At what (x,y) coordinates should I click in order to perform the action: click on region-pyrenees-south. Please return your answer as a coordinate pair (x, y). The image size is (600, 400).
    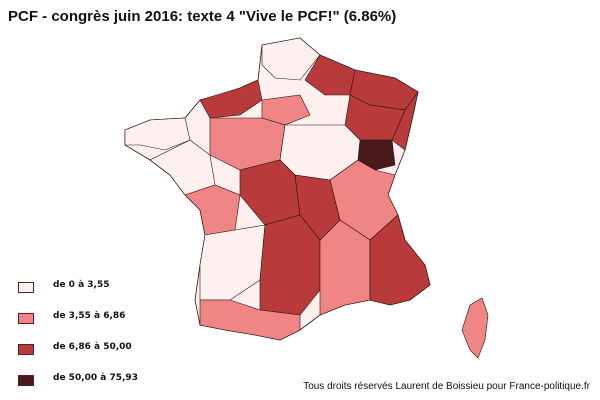
    Looking at the image, I should click on (250, 320).